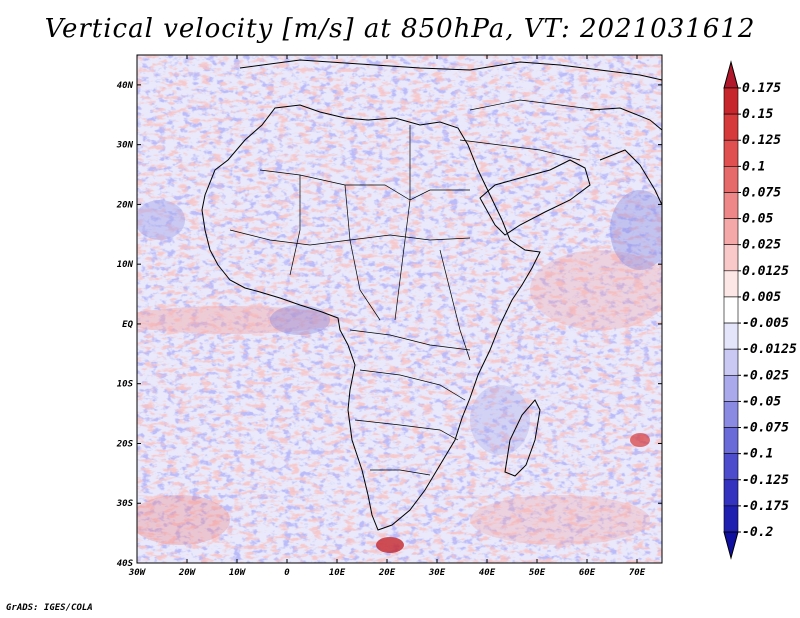 This screenshot has height=618, width=800. Describe the element at coordinates (765, 323) in the screenshot. I see `colorbar-label: -0.005` at that location.